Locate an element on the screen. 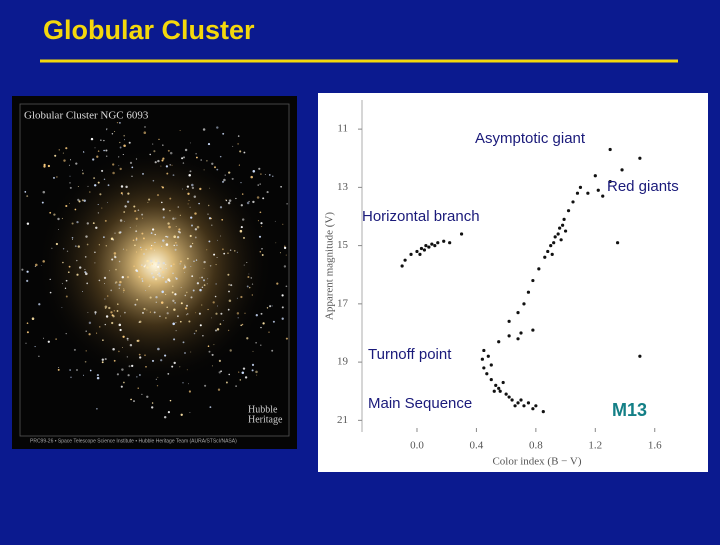 This screenshot has height=545, width=720. annotation: Main Sequence is located at coordinates (420, 403).